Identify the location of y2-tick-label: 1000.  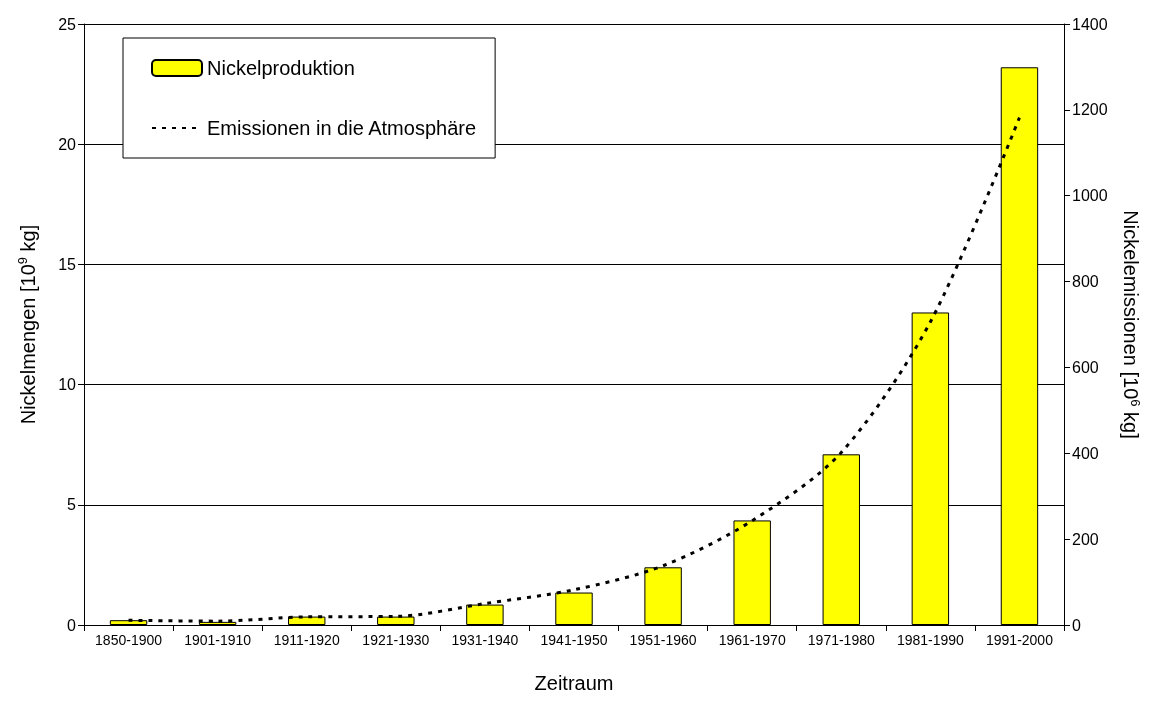
(1090, 196).